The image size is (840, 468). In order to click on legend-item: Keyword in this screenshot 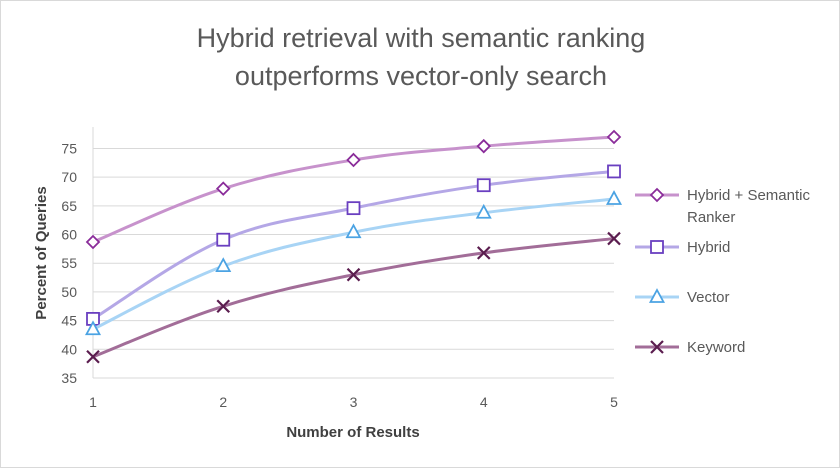, I will do `click(690, 347)`.